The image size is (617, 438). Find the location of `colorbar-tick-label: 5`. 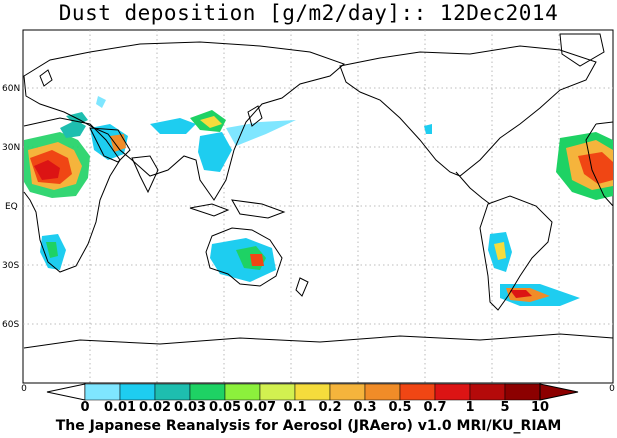

colorbar-tick-label: 5 is located at coordinates (505, 407).